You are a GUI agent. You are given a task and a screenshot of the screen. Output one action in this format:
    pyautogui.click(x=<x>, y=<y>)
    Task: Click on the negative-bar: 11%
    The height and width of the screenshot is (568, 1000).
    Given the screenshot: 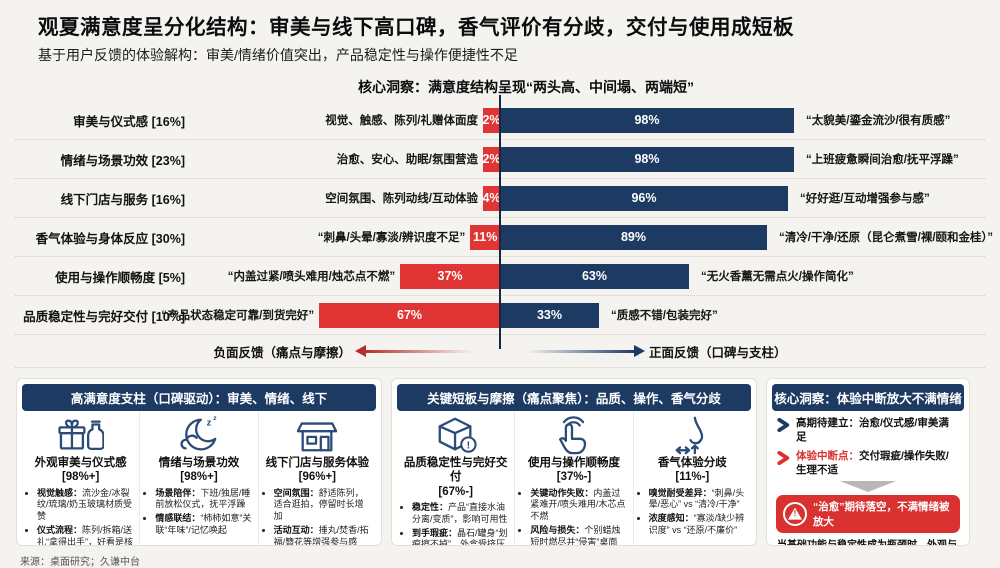 What is the action you would take?
    pyautogui.click(x=485, y=237)
    